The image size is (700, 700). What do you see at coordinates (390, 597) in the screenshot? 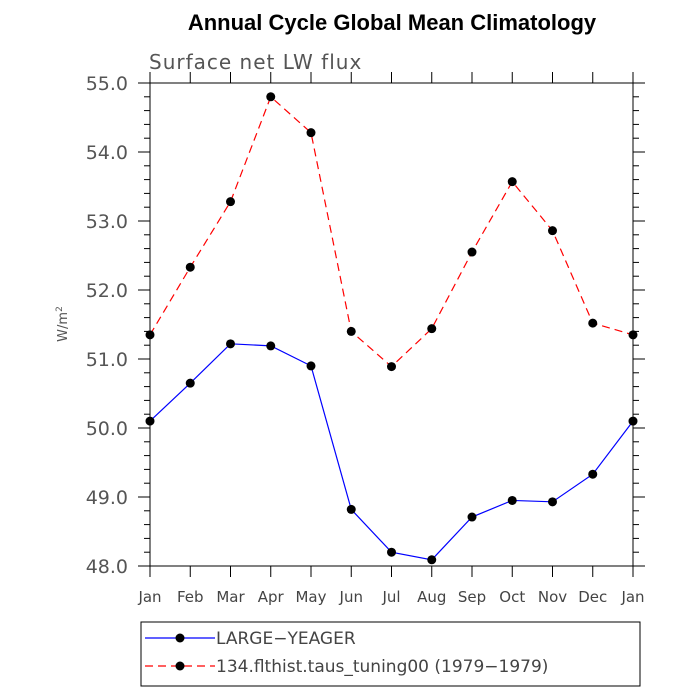
I see `x-tick-label: Jul` at bounding box center [390, 597].